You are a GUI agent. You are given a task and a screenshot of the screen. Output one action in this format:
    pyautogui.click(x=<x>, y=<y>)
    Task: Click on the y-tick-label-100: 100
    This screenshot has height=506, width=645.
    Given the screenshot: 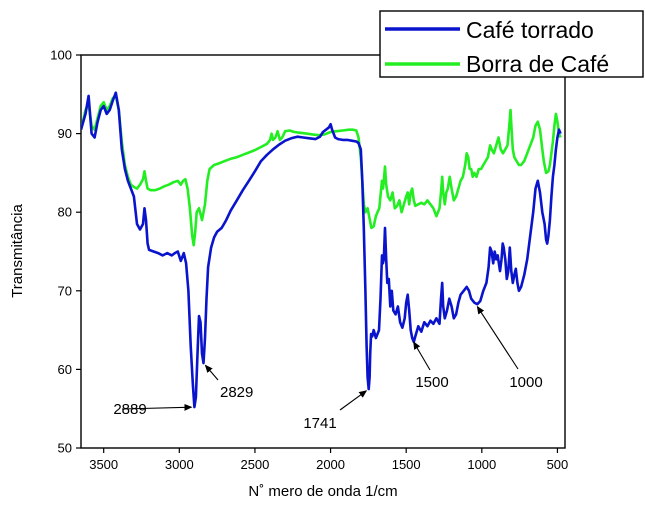 What is the action you would take?
    pyautogui.click(x=61, y=55)
    